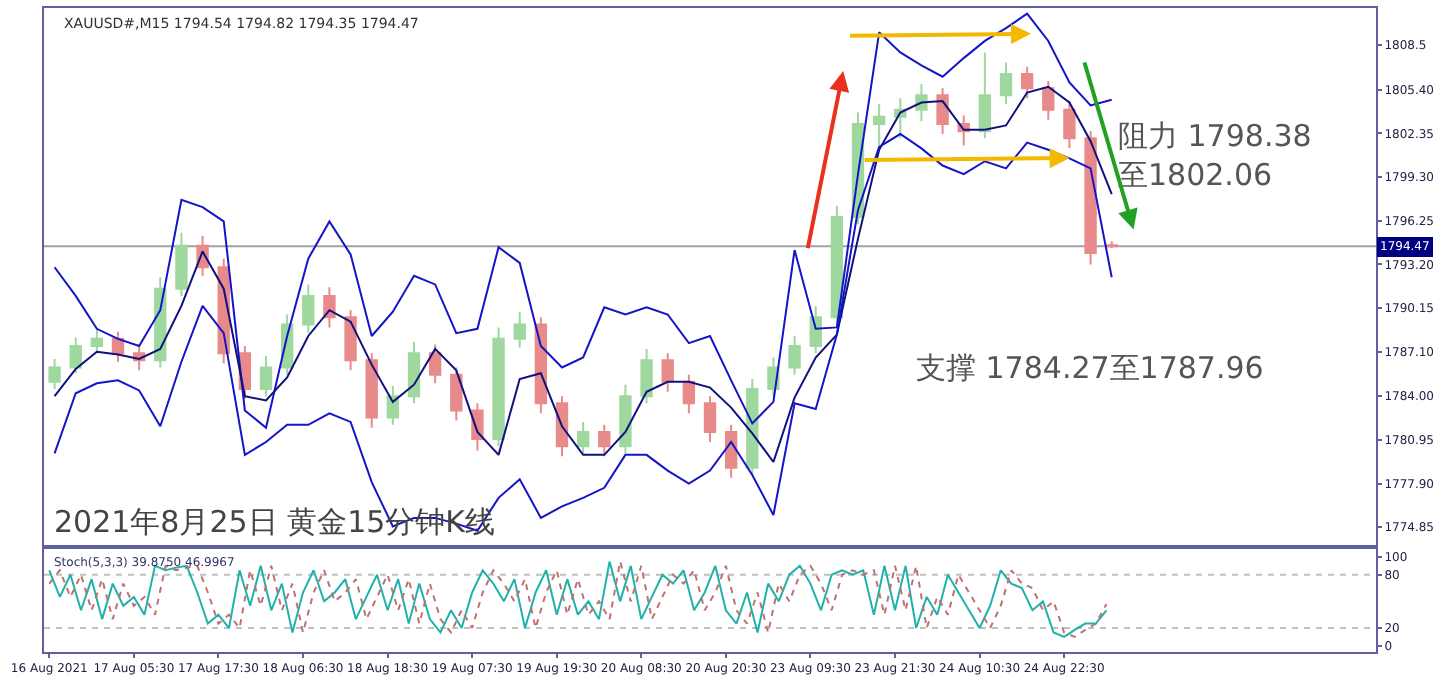 This screenshot has width=1440, height=682. Describe the element at coordinates (1215, 155) in the screenshot. I see `annotation: 阻力 1798.38 至1802.06` at that location.